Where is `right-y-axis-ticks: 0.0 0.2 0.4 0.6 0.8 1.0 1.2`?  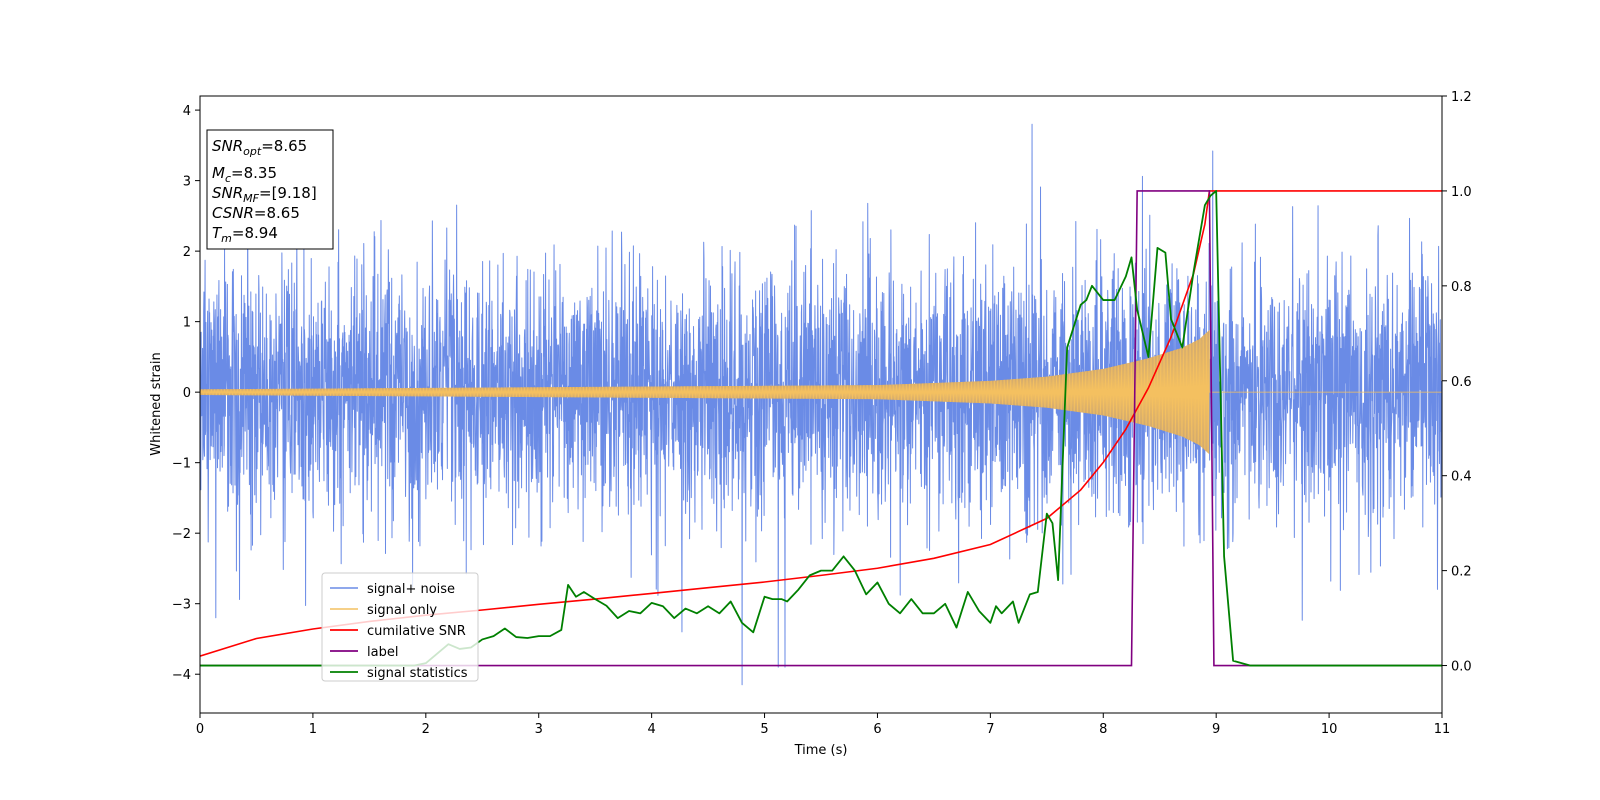
right-y-axis-ticks: 0.0 0.2 0.4 0.6 0.8 1.0 1.2 is located at coordinates (1457, 382).